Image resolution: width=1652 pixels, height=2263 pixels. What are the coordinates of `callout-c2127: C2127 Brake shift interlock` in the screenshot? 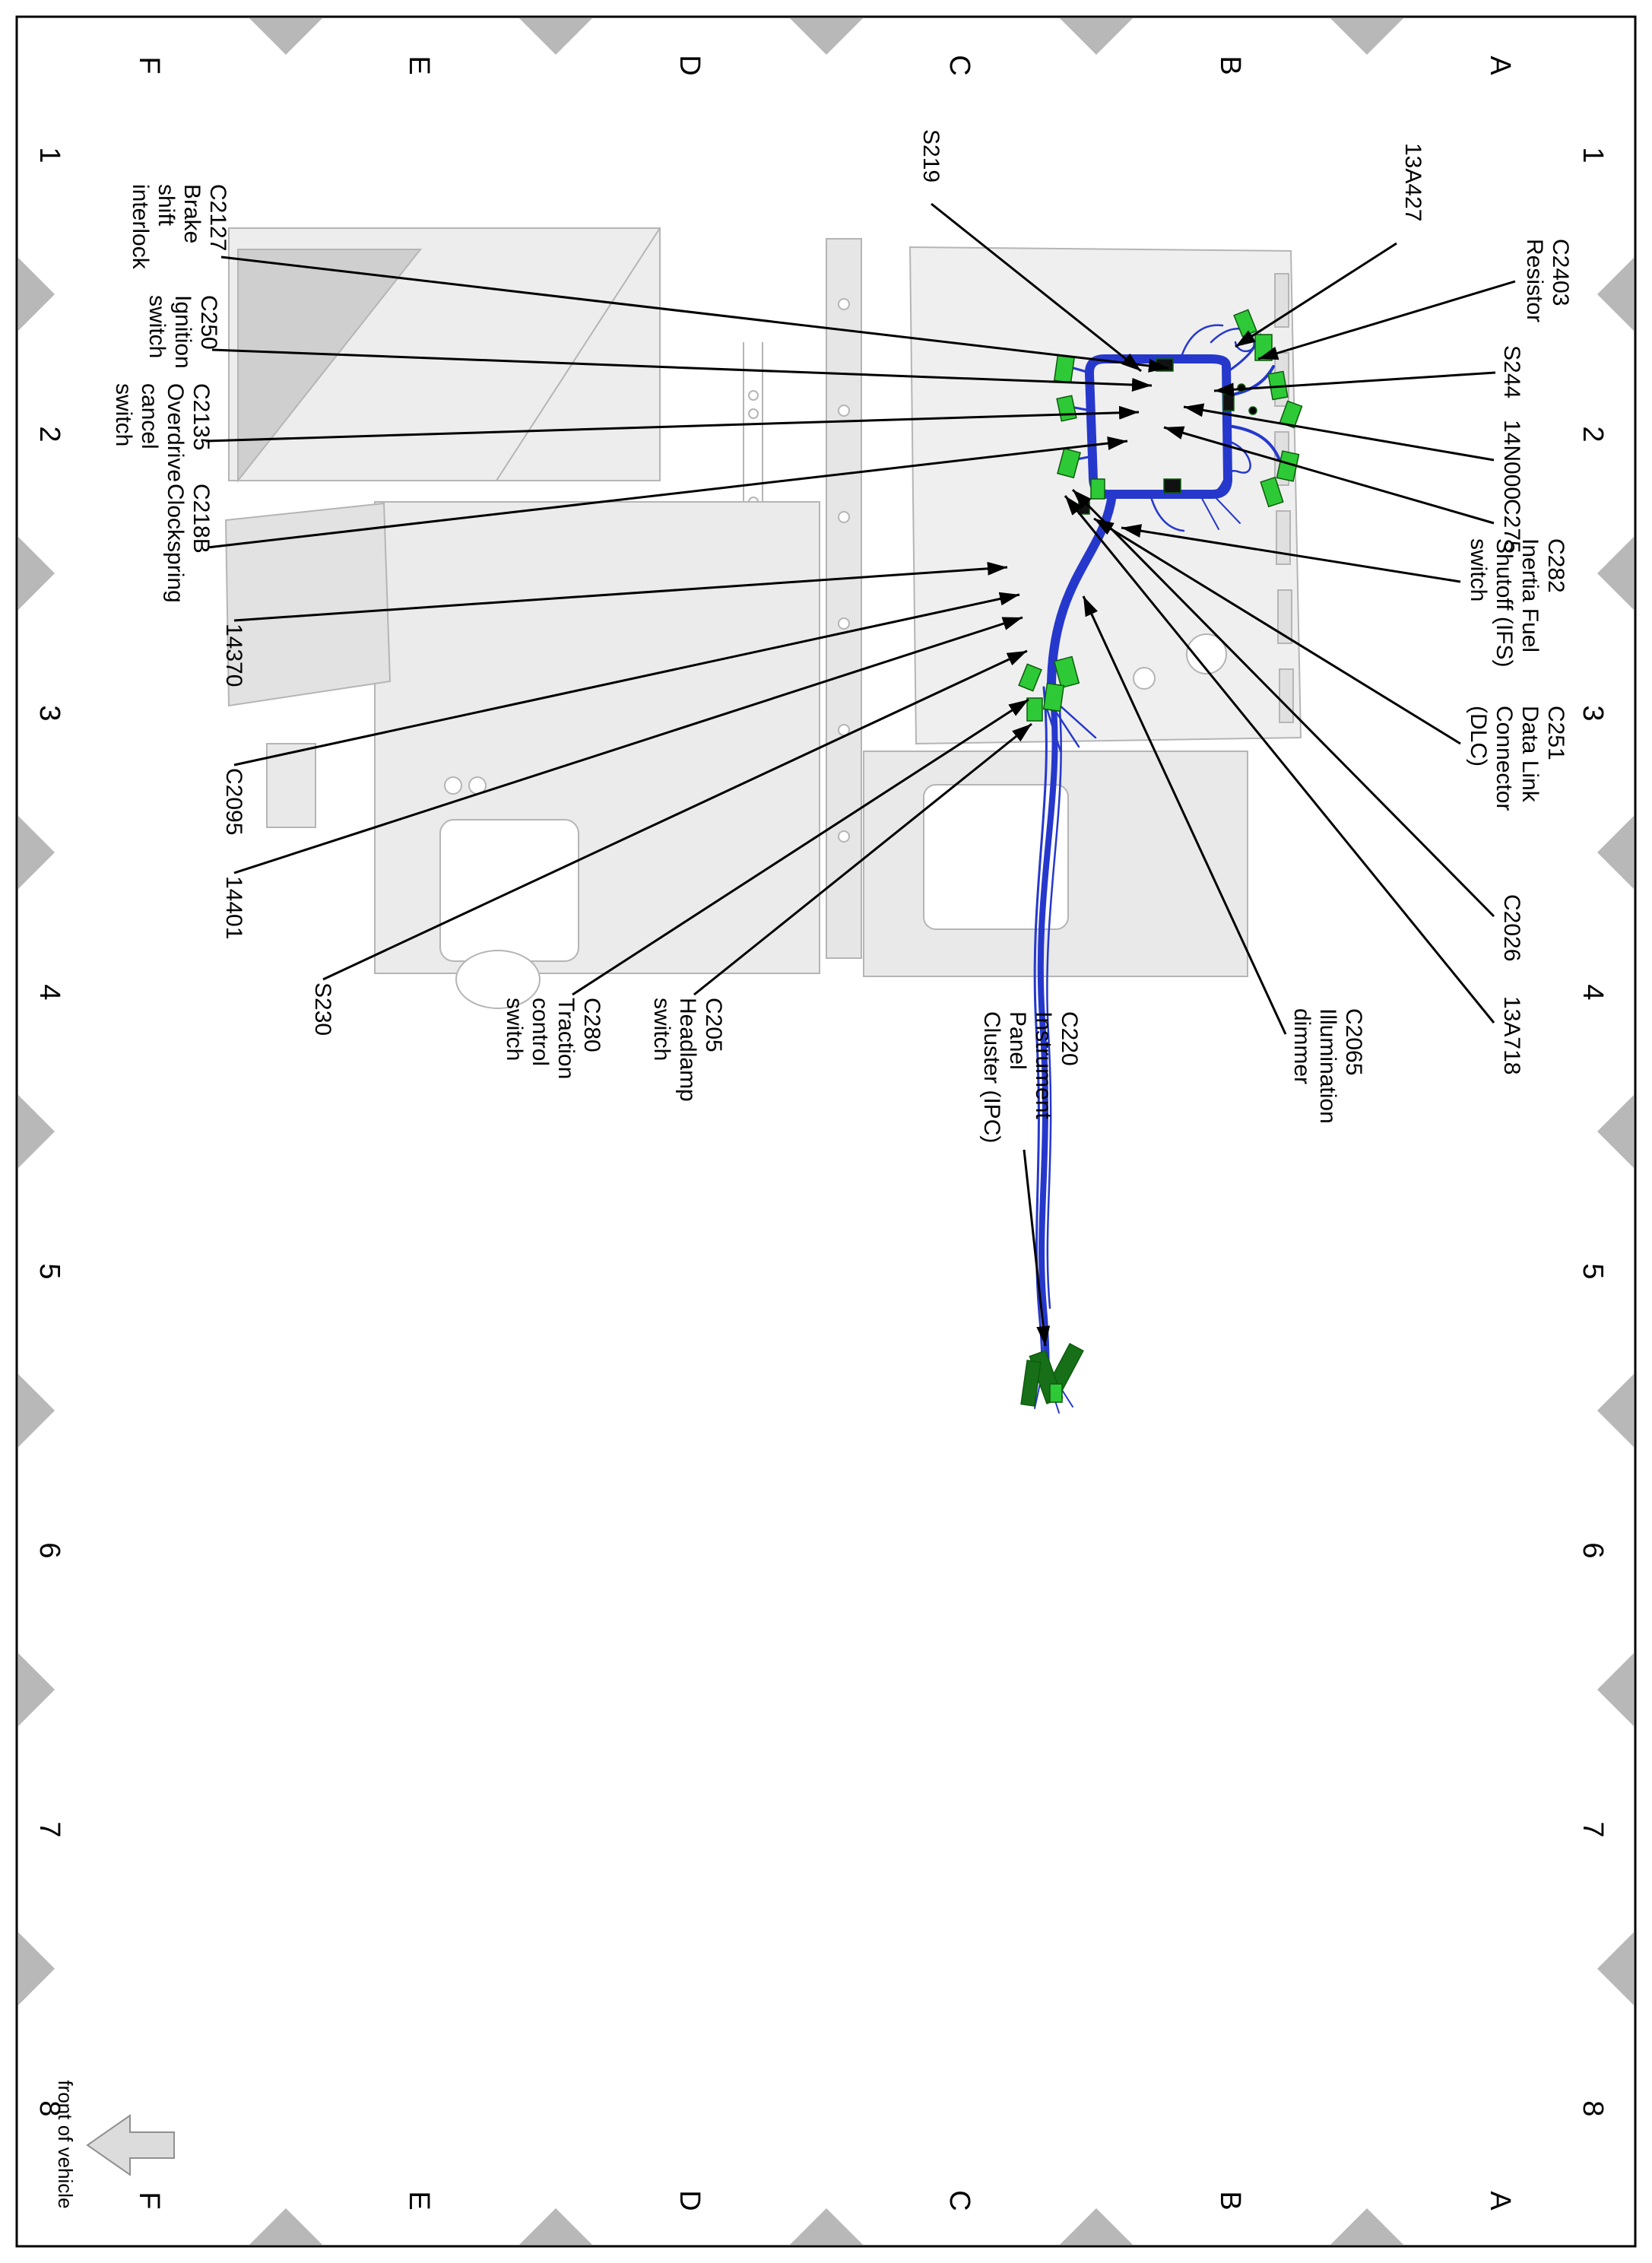 It's located at (648, 278).